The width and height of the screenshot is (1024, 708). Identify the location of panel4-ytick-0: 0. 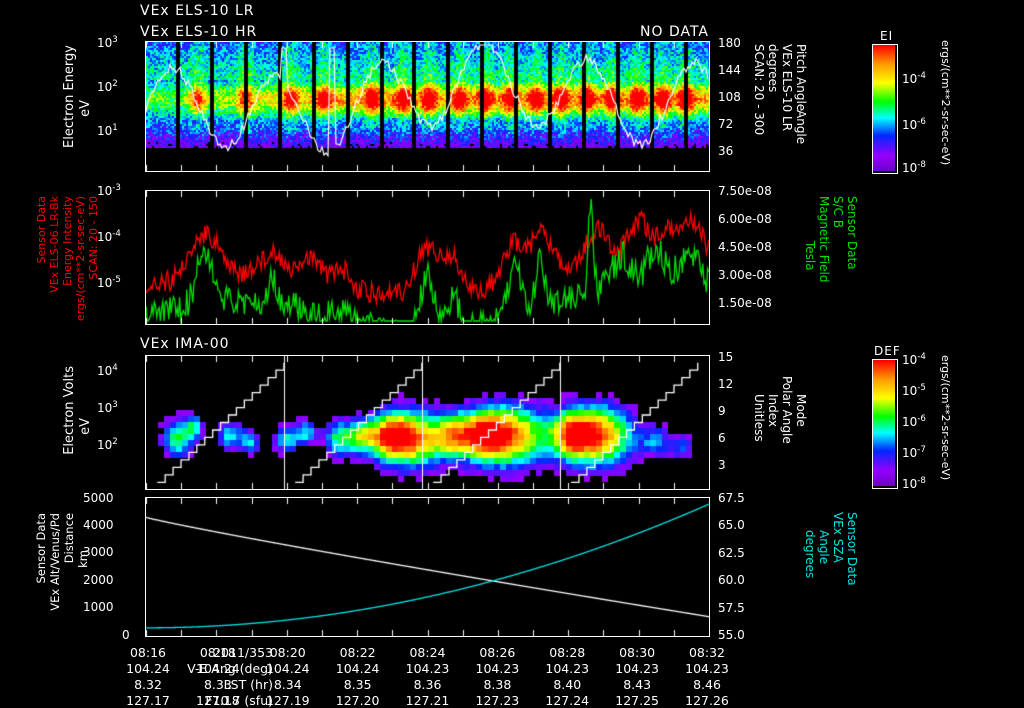
(126, 635).